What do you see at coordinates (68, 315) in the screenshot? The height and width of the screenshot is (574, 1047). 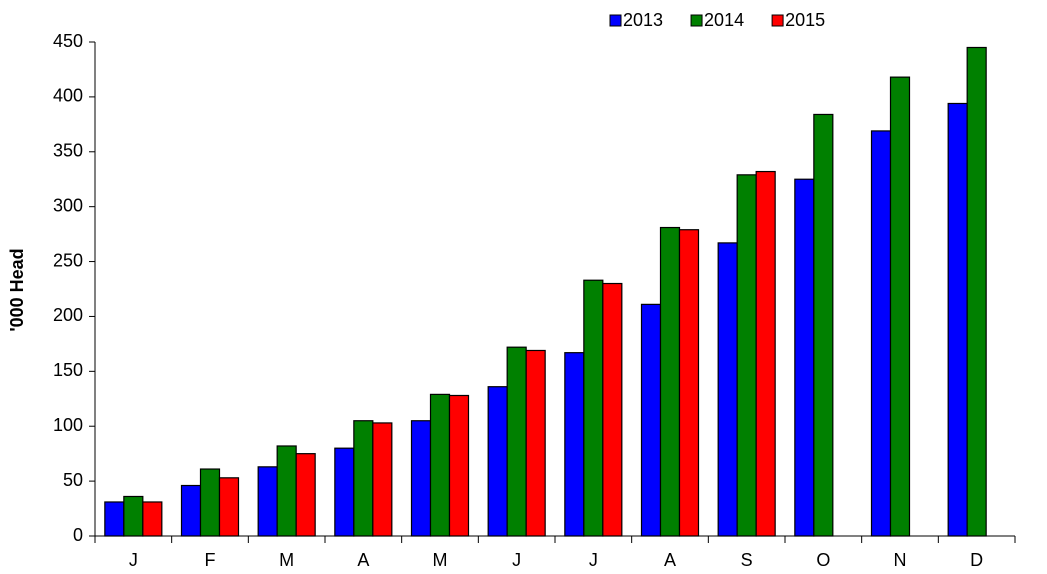 I see `y-tick-label: 200` at bounding box center [68, 315].